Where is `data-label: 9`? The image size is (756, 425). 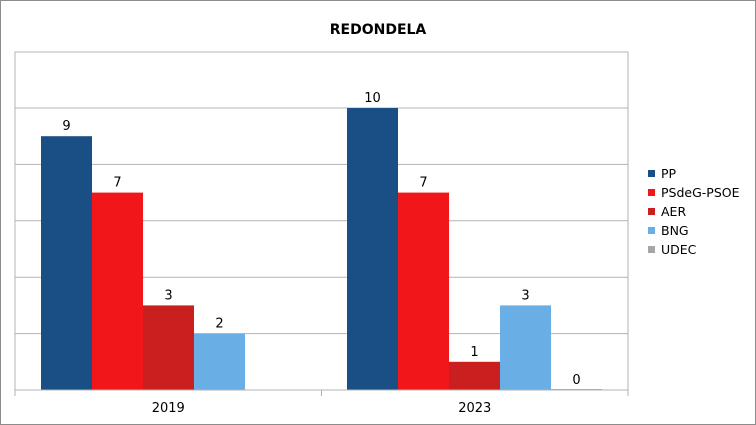
data-label: 9 is located at coordinates (66, 126).